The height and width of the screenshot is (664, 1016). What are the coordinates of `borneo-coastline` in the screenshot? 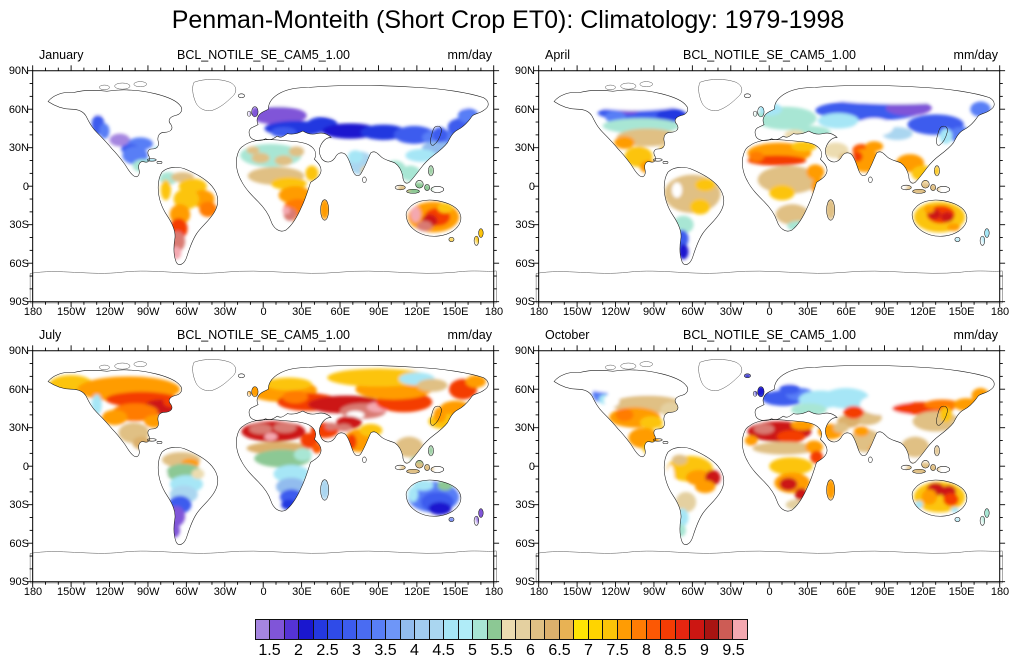 It's located at (420, 465).